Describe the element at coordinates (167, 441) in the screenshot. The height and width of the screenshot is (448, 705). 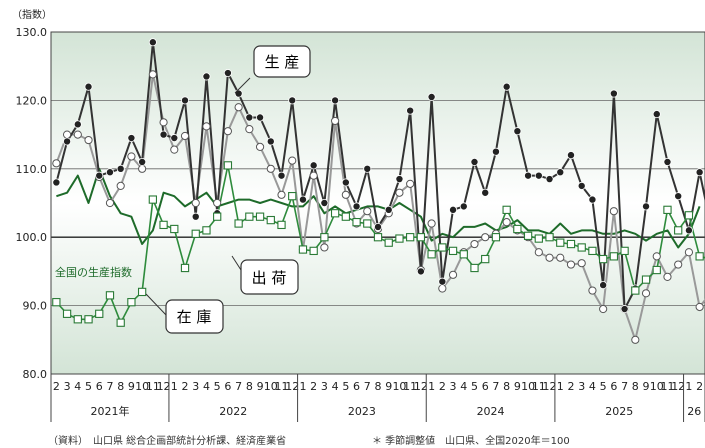
I see `source-note: （資料） 山口県 総合企画部統計分析課、経済産業省` at that location.